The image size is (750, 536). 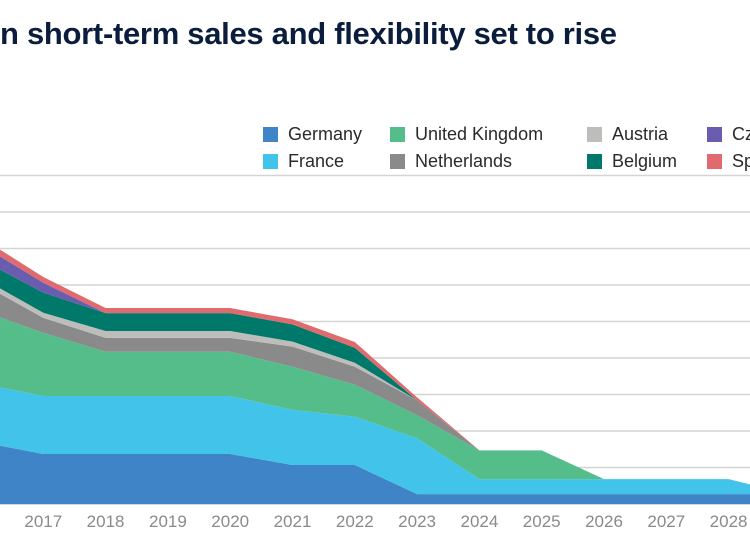 I want to click on legend-label: Austria, so click(x=640, y=134).